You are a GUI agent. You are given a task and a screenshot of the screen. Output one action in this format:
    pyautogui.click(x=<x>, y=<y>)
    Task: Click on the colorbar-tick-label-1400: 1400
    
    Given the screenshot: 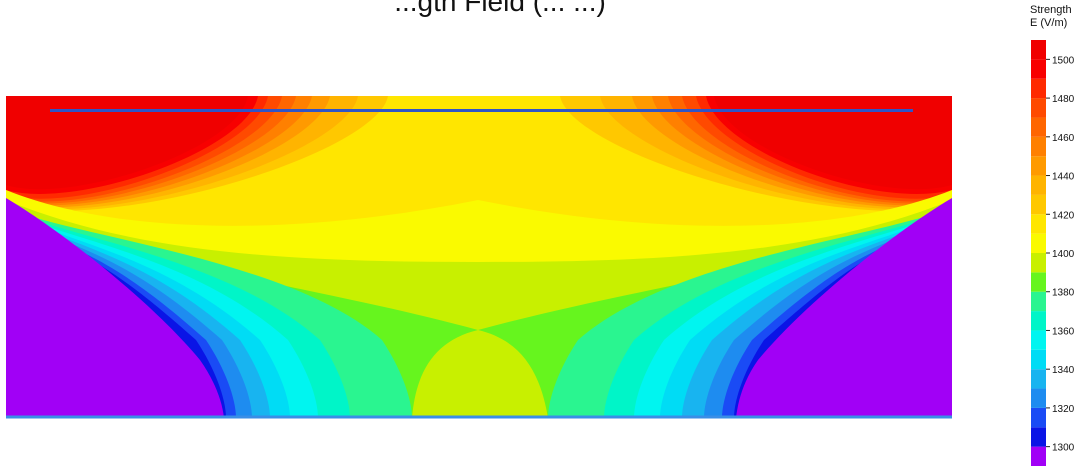 What is the action you would take?
    pyautogui.click(x=1063, y=254)
    